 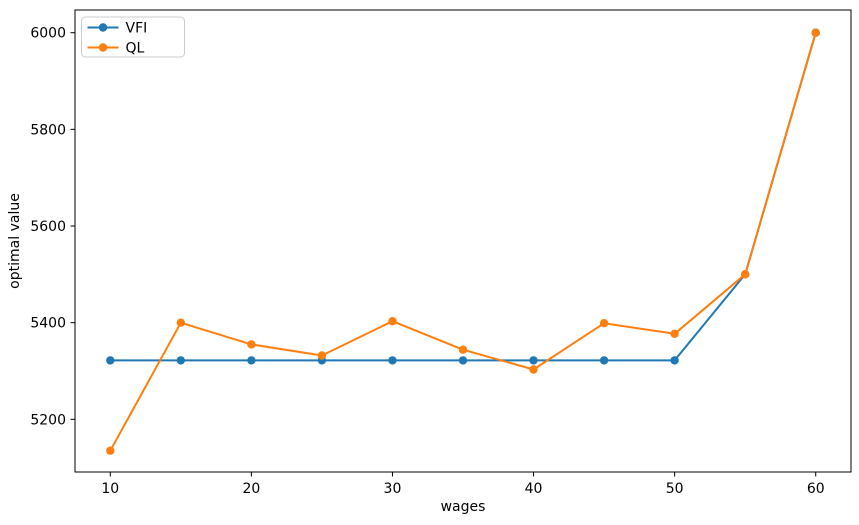 What do you see at coordinates (816, 489) in the screenshot?
I see `x-tick-label: 60` at bounding box center [816, 489].